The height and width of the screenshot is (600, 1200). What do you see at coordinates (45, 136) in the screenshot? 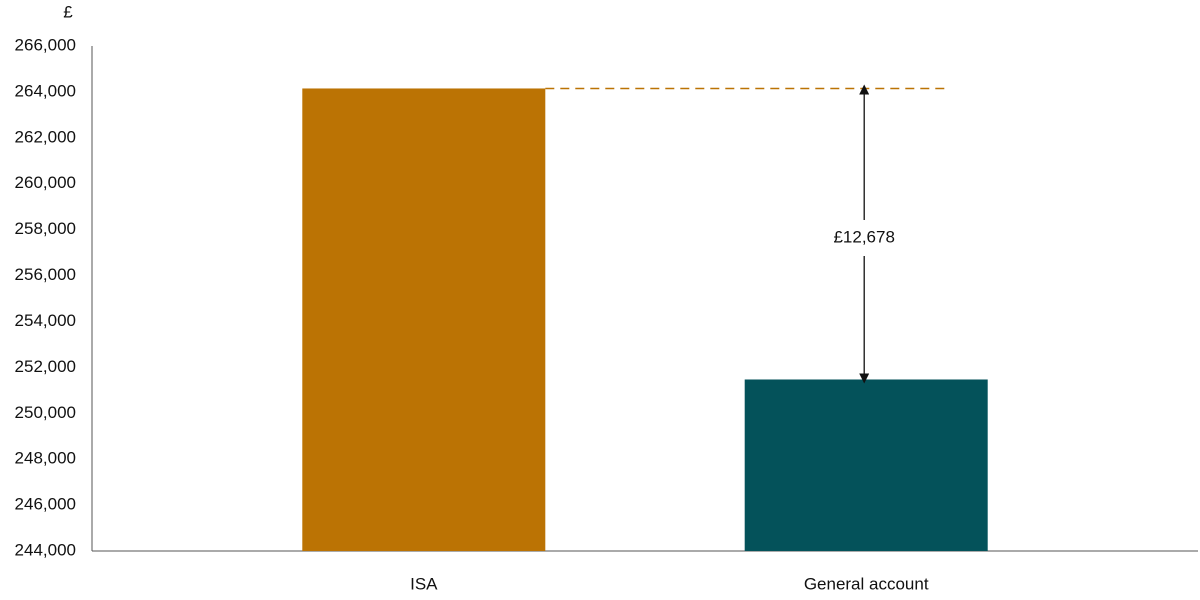
I see `y-tick-label: 262,000` at bounding box center [45, 136].